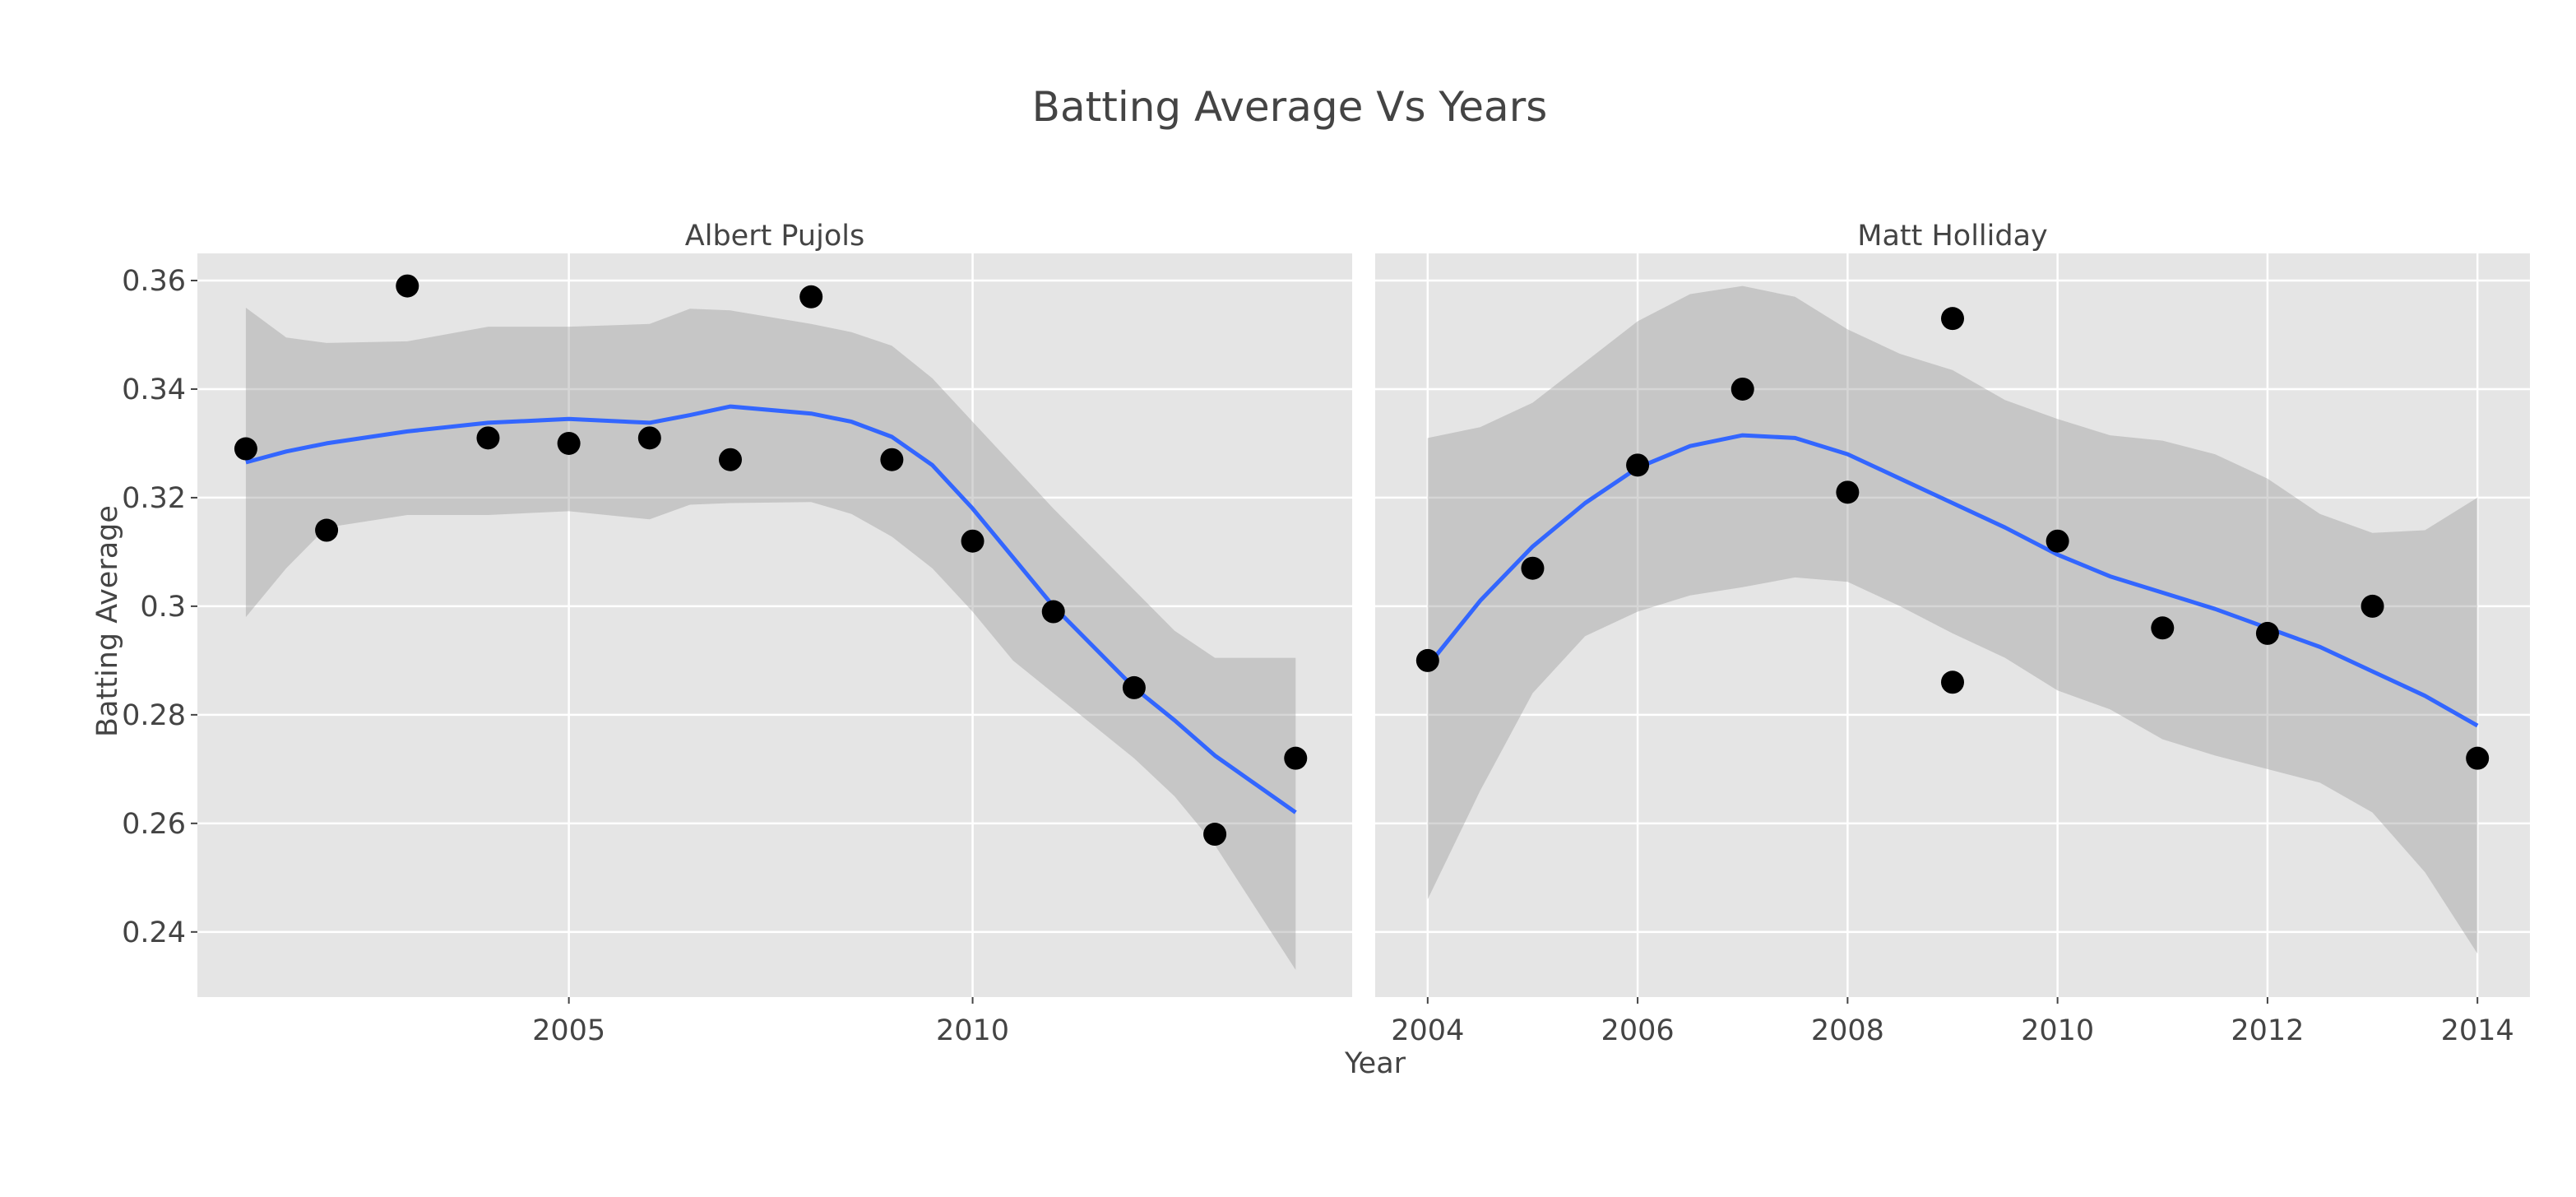 The height and width of the screenshot is (1197, 2576). What do you see at coordinates (154, 933) in the screenshot?
I see `y-tick-label: 0.24` at bounding box center [154, 933].